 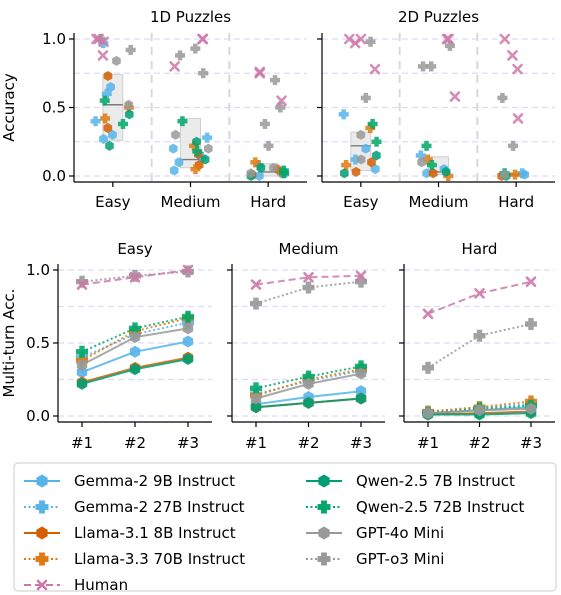 What do you see at coordinates (268, 202) in the screenshot?
I see `x-tick-label: Hard` at bounding box center [268, 202].